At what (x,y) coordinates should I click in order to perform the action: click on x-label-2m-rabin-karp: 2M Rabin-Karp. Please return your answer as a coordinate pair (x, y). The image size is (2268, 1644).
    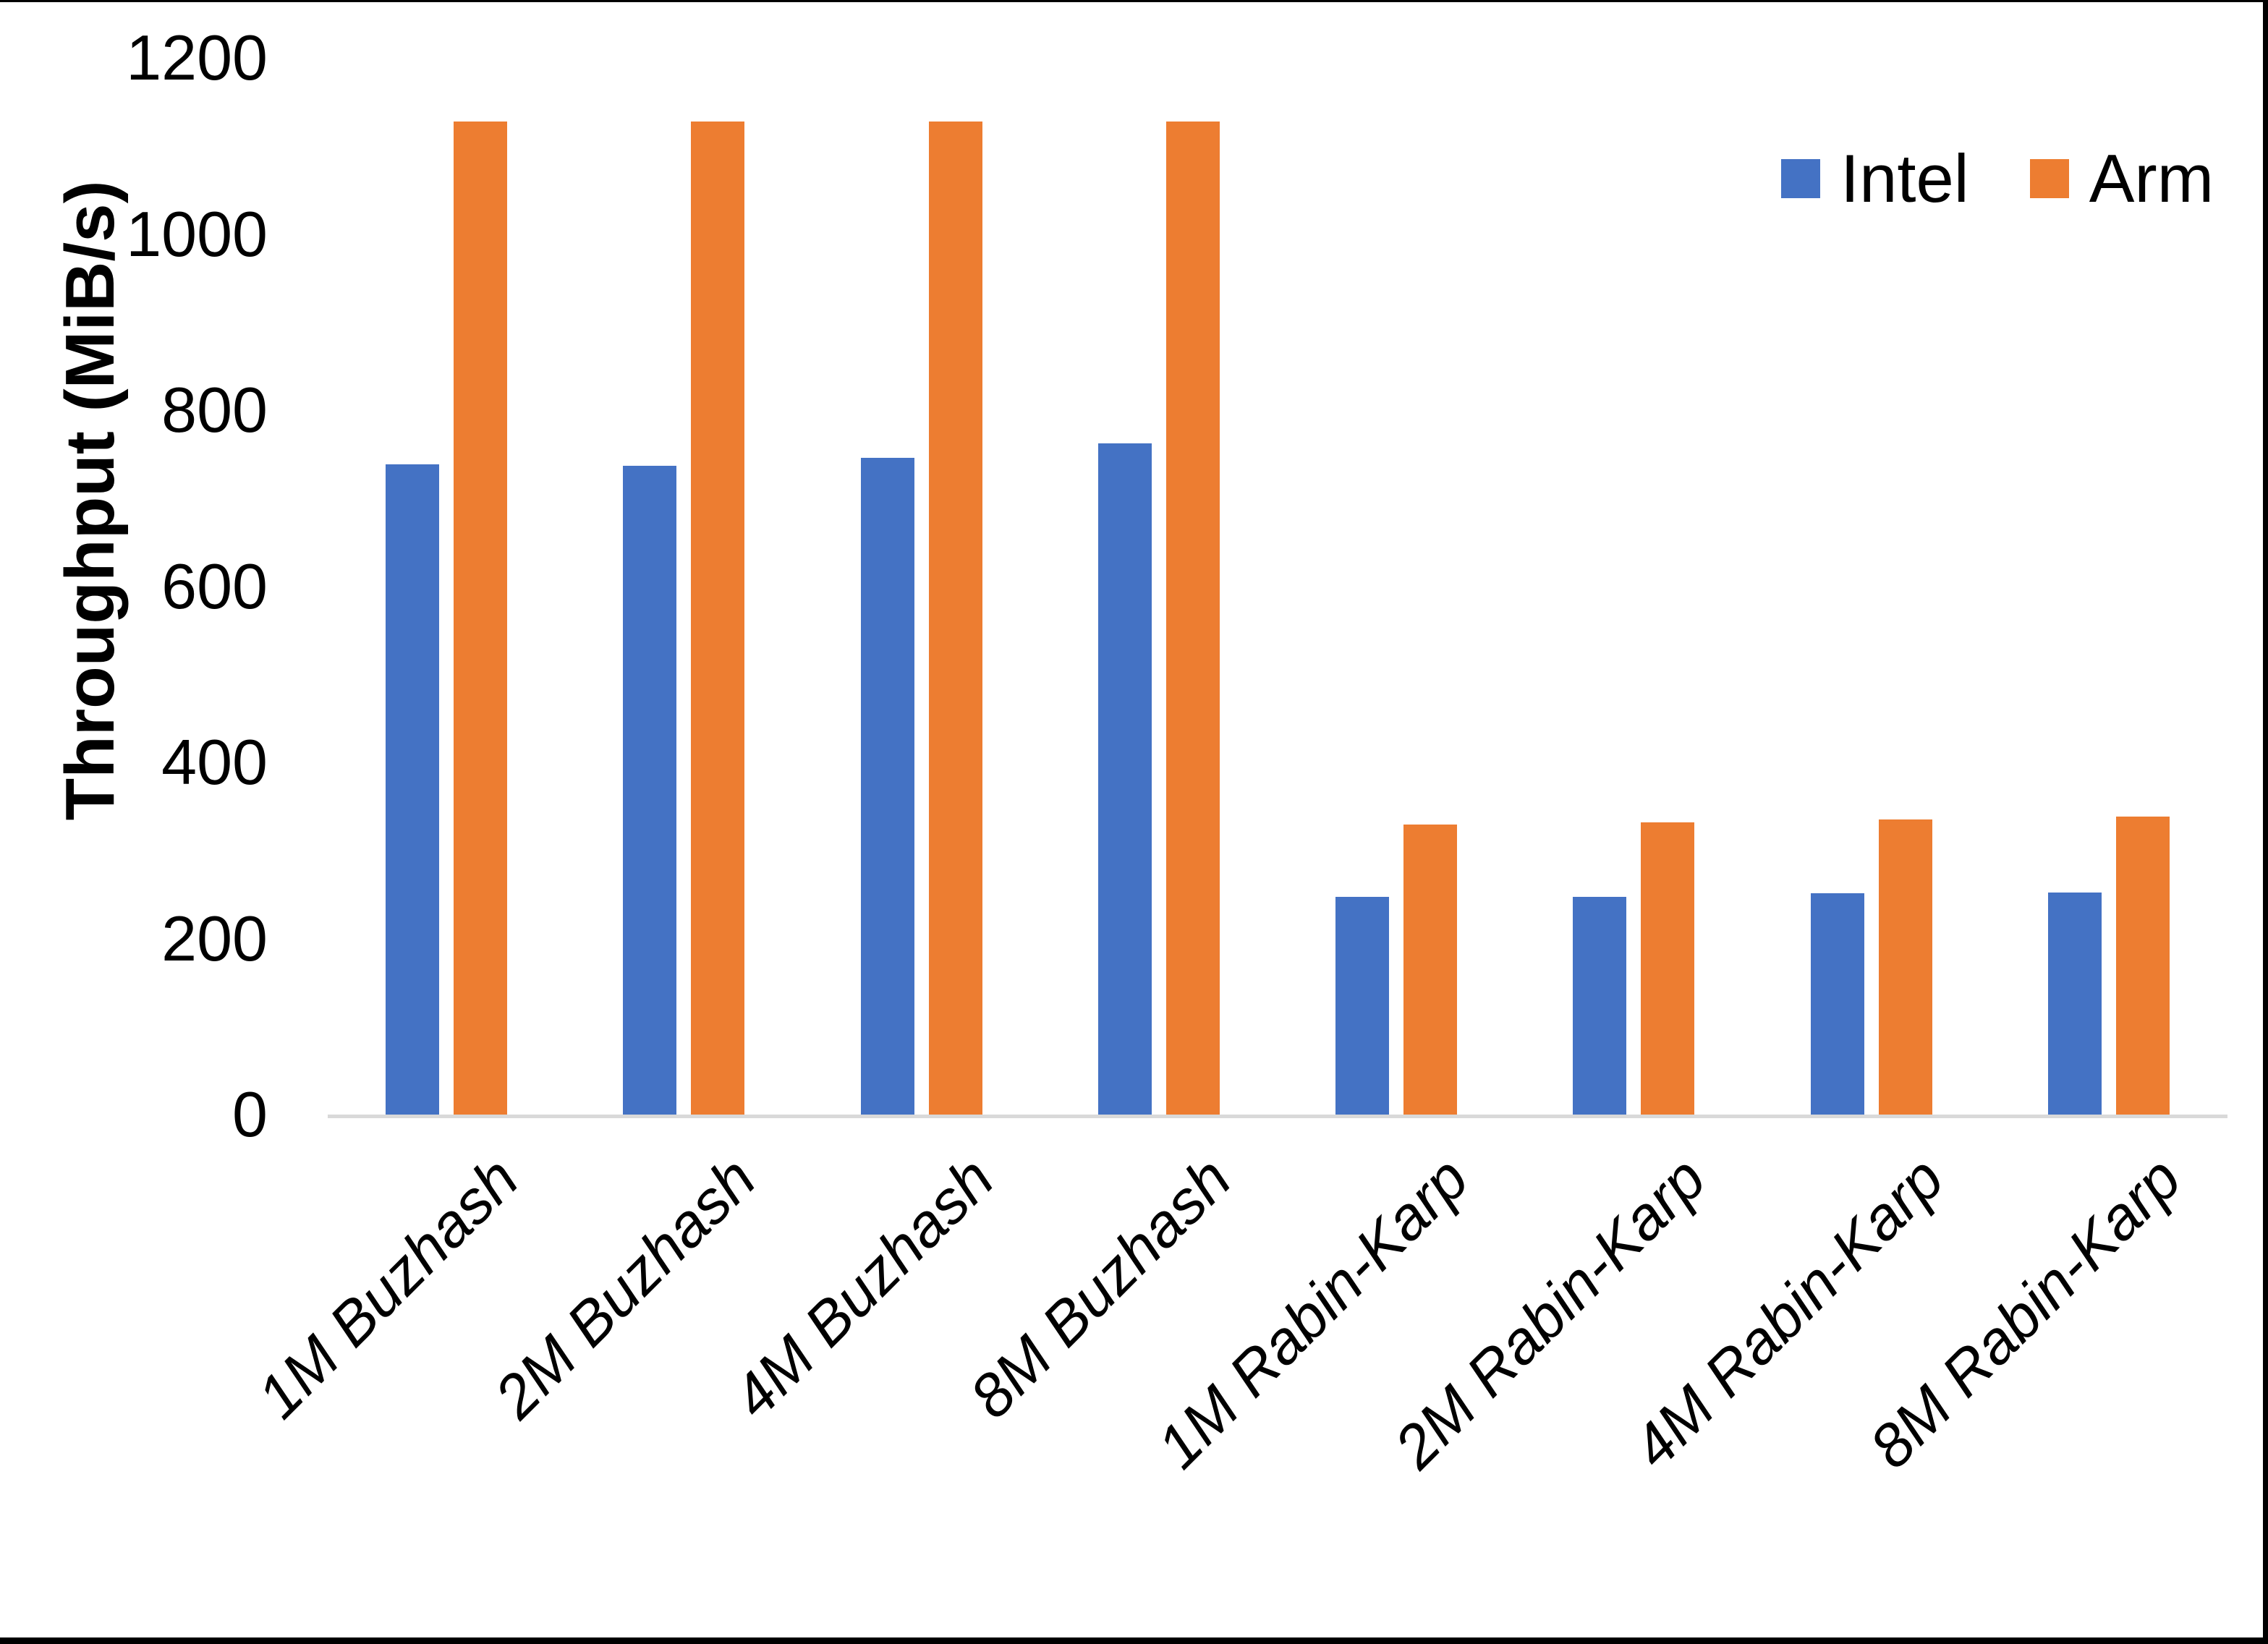
    Looking at the image, I should click on (1550, 1312).